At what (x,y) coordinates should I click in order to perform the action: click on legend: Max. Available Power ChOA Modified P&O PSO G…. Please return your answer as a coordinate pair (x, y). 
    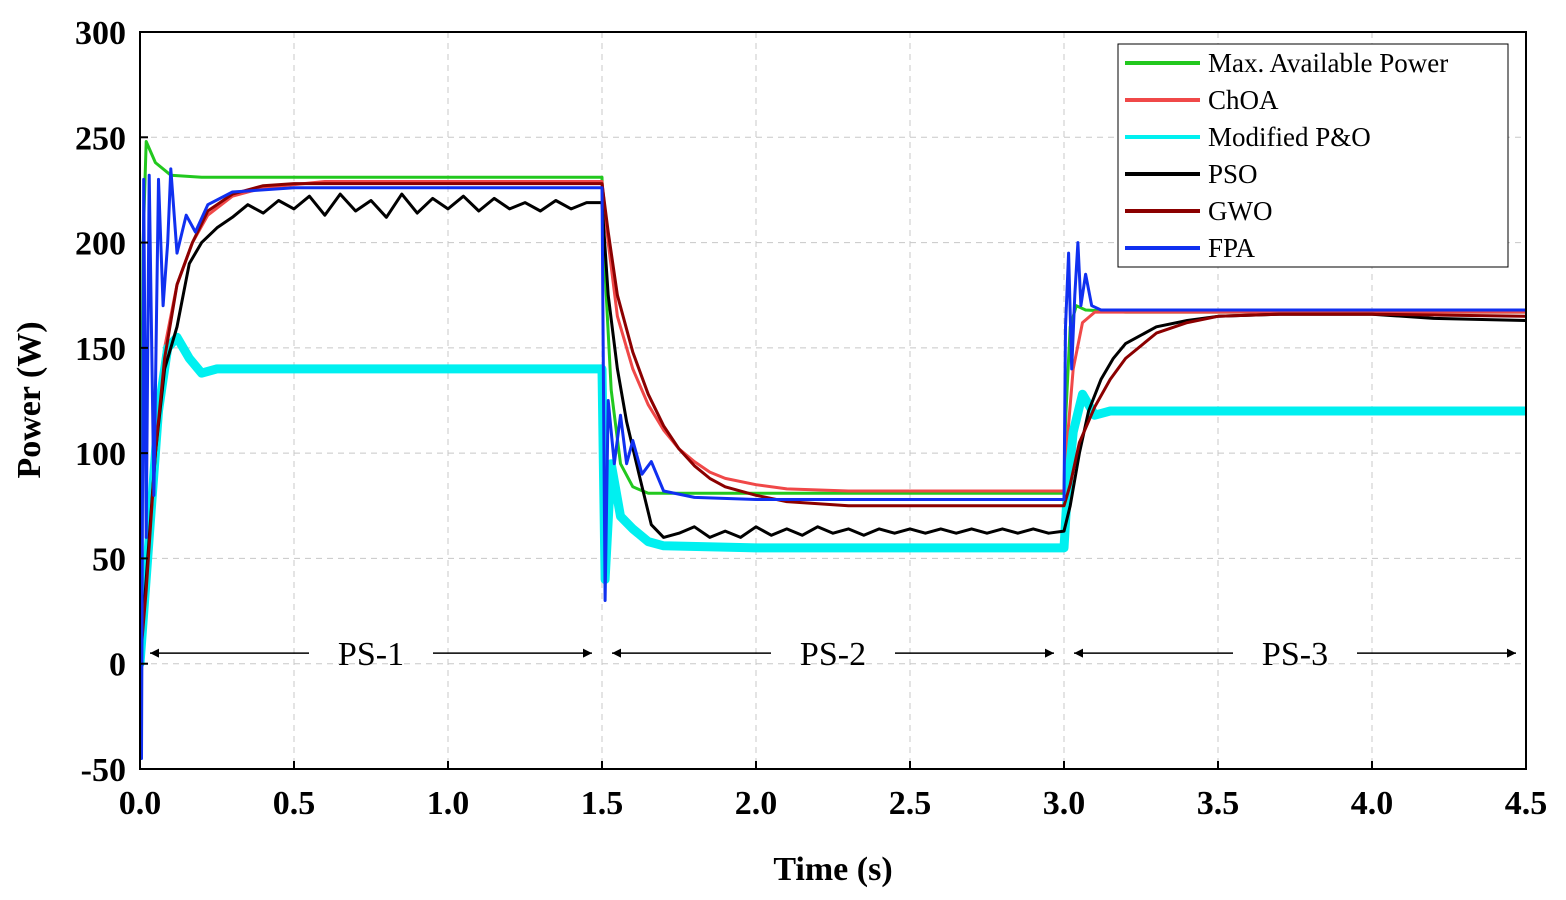
    Looking at the image, I should click on (1313, 155).